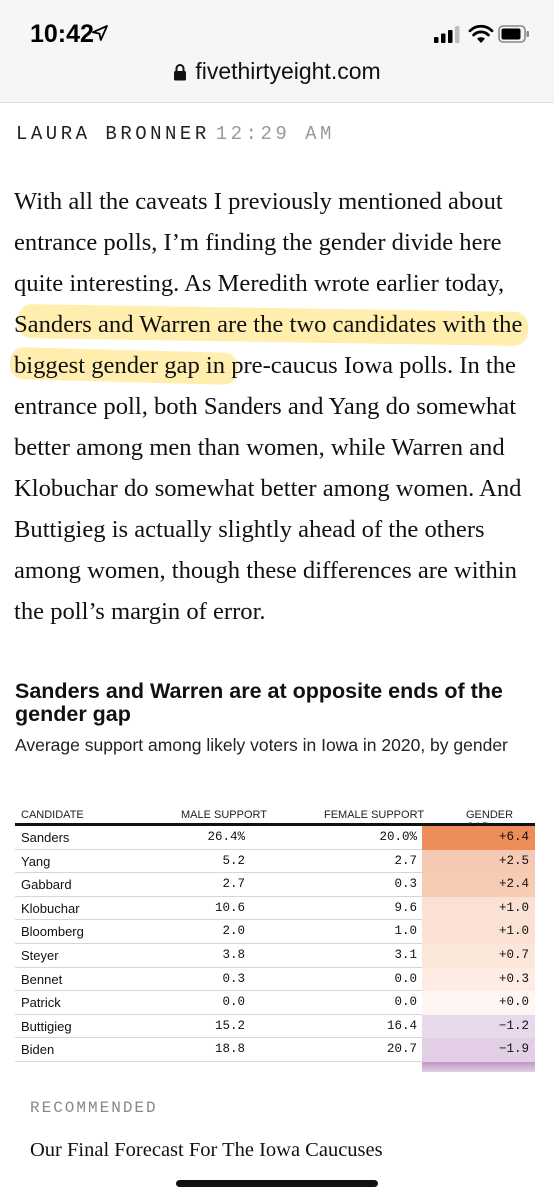 This screenshot has height=1200, width=554. Describe the element at coordinates (38, 1050) in the screenshot. I see `candidate-cell: Biden` at that location.